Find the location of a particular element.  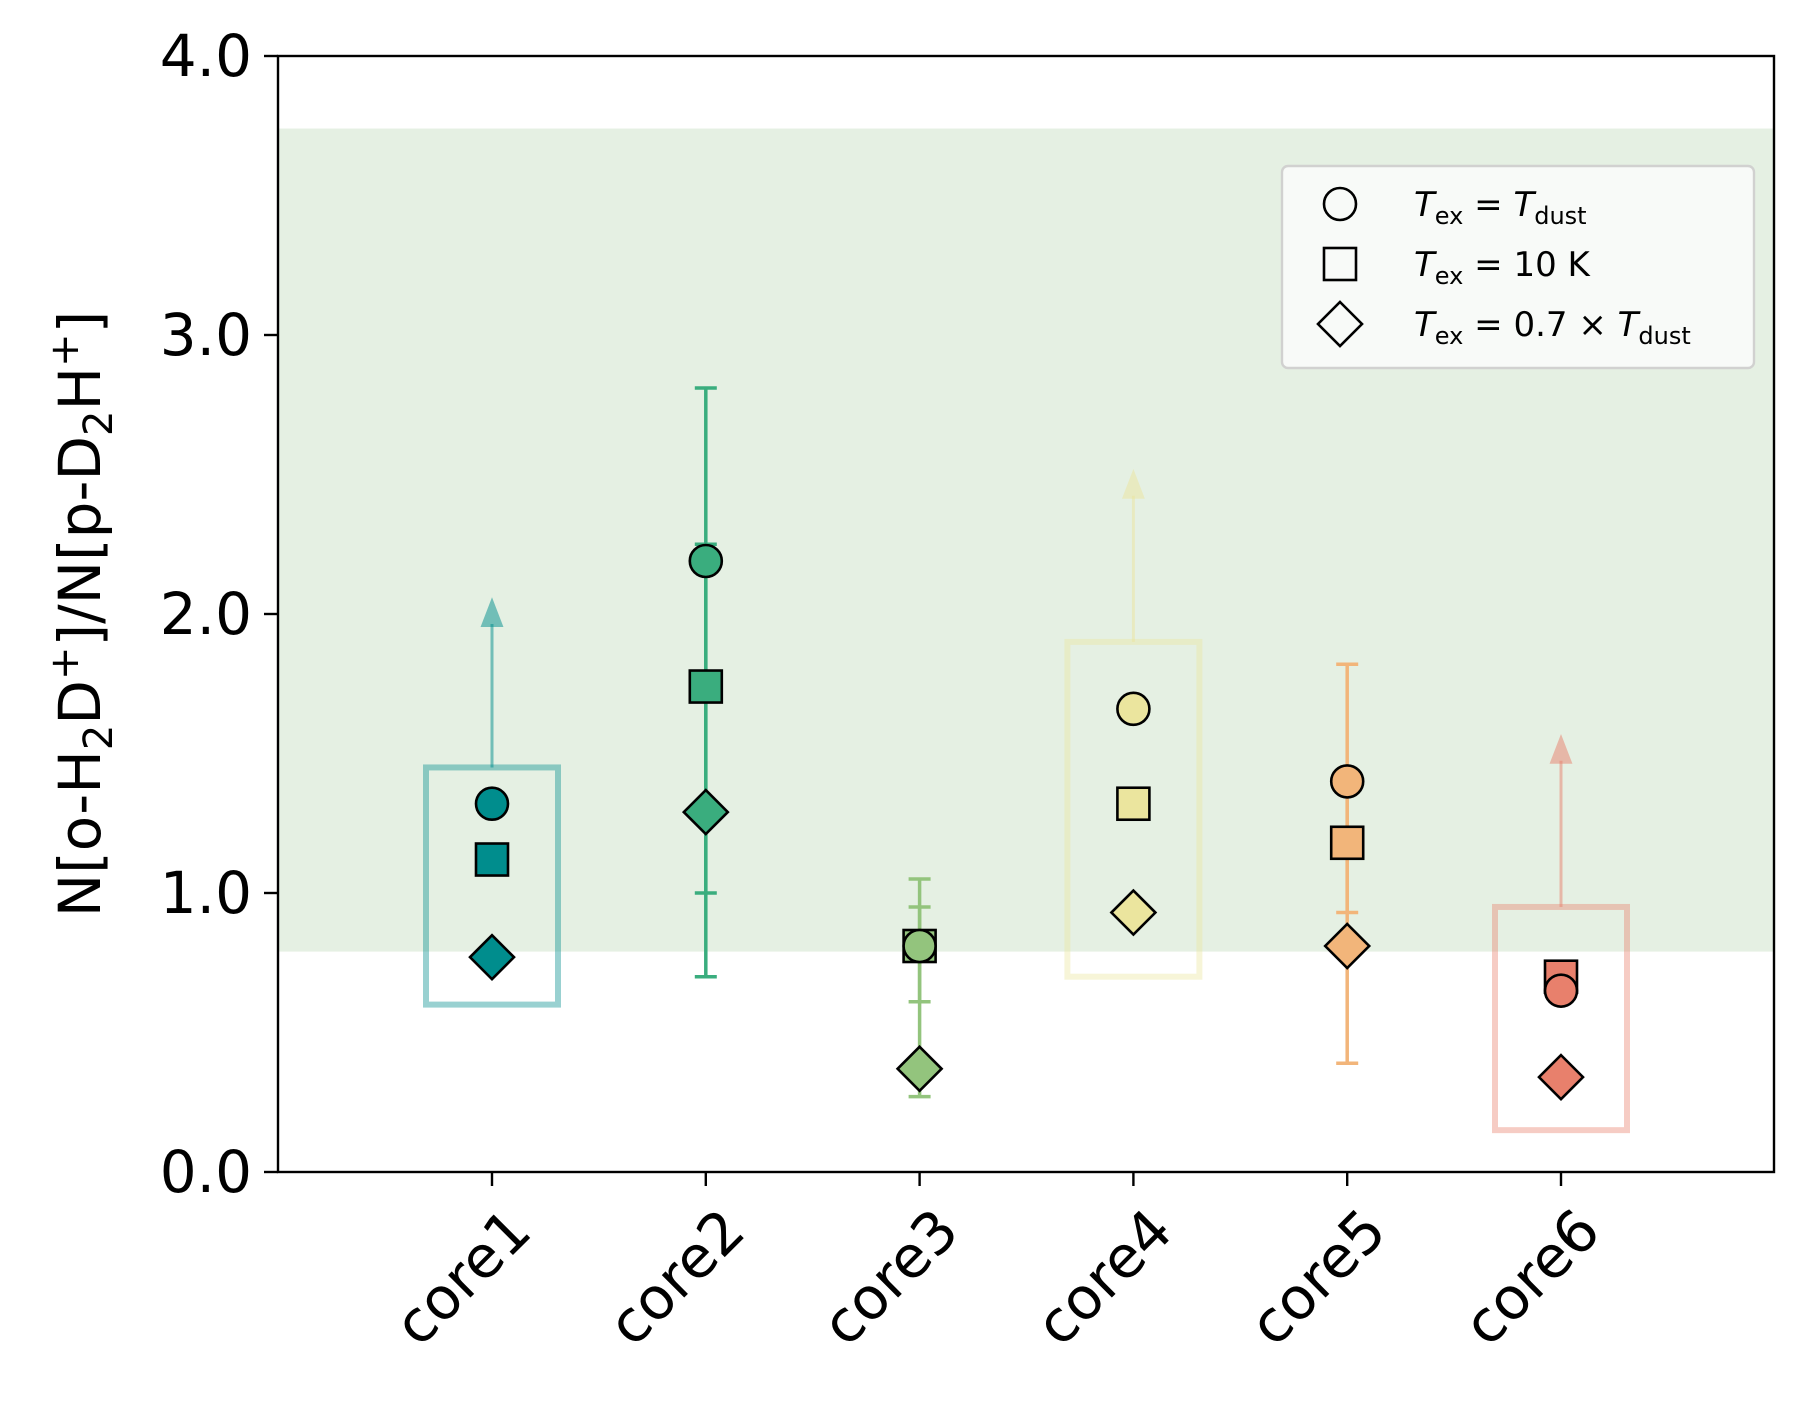

legend-label: Tex = 10 K is located at coordinates (1503, 267).